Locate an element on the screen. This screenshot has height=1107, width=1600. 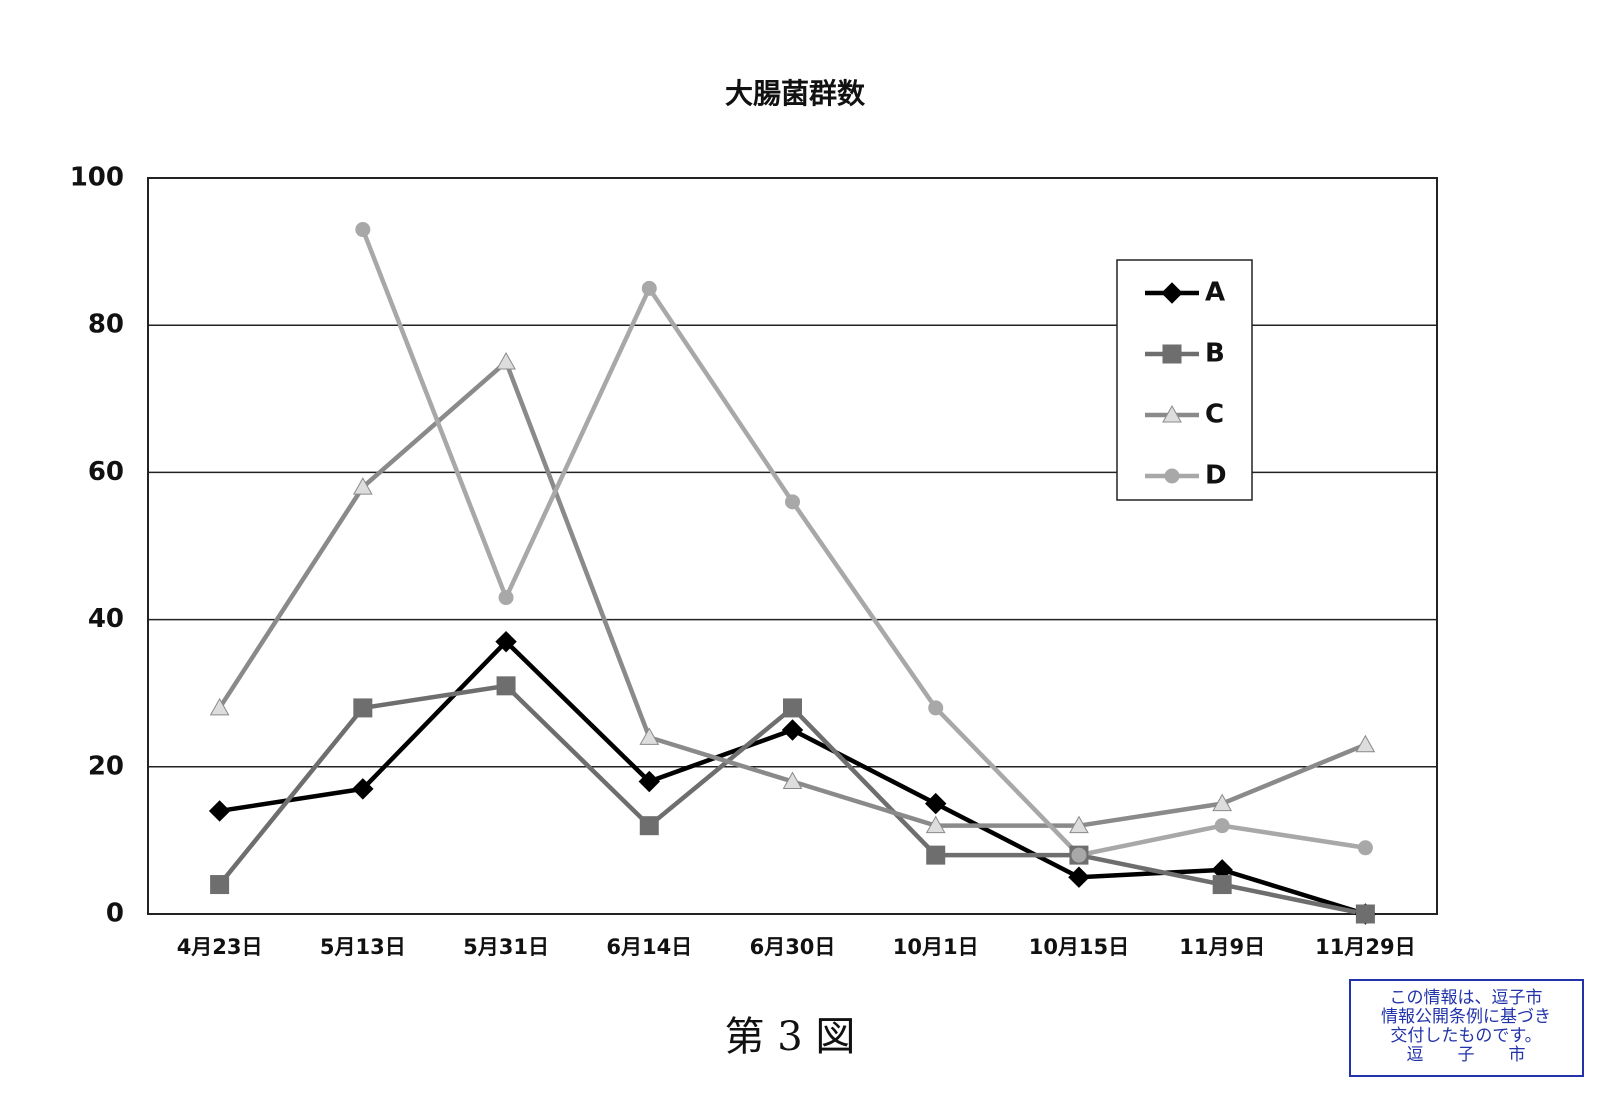
stamp-line: この情報は、逗子市 is located at coordinates (1466, 998).